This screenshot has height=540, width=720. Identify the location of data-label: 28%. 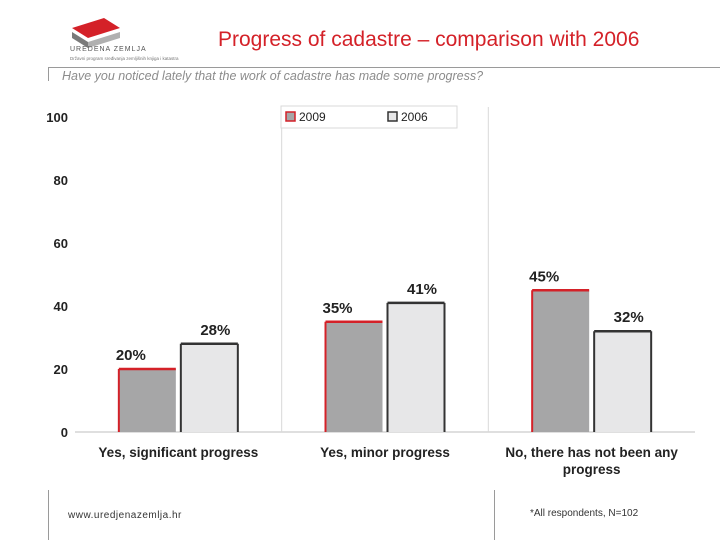
(215, 330).